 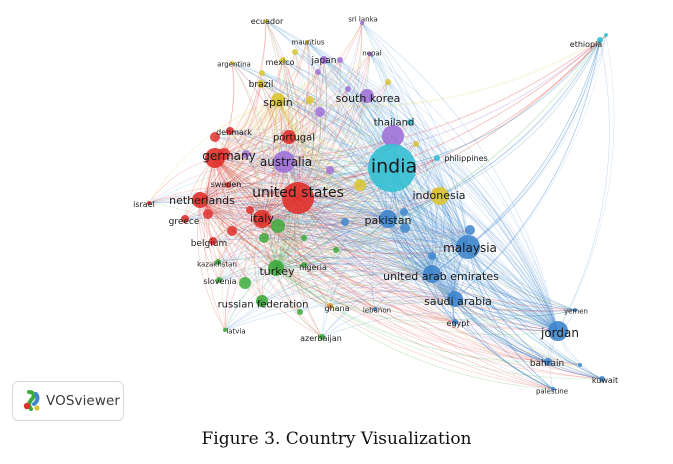 I want to click on node-palestine, so click(x=553, y=389).